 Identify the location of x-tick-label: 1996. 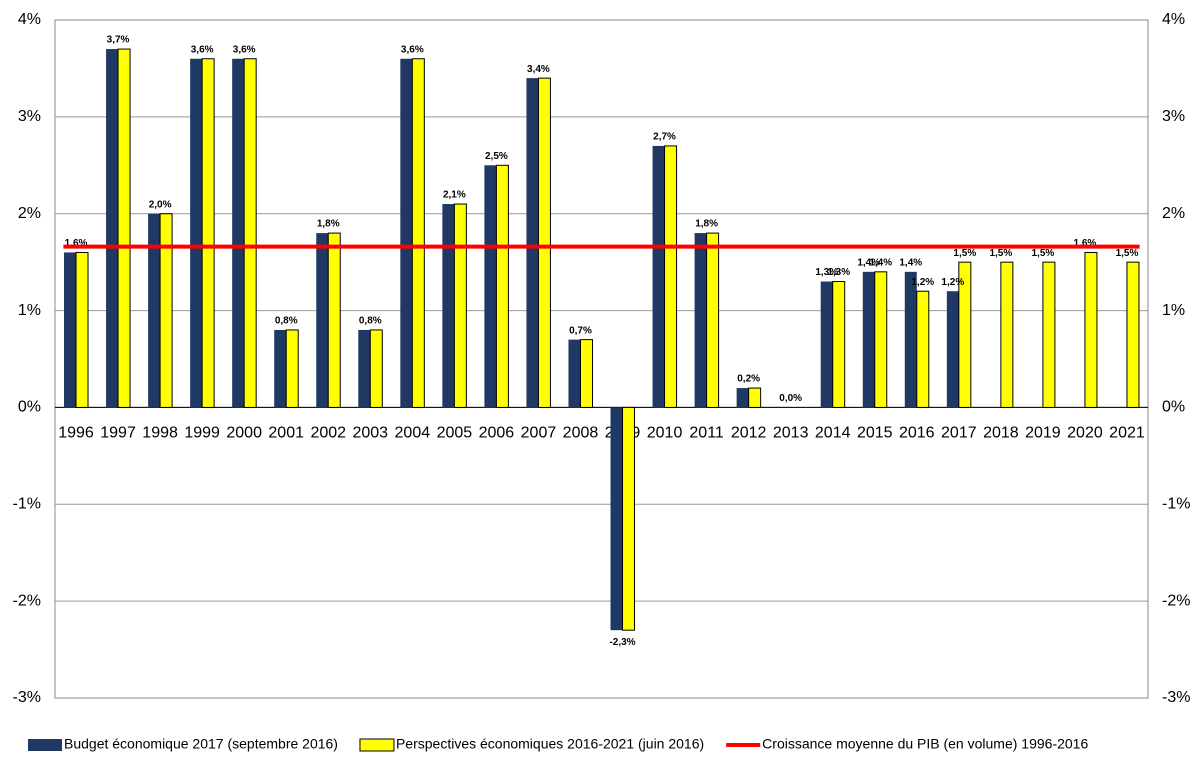
(76, 433).